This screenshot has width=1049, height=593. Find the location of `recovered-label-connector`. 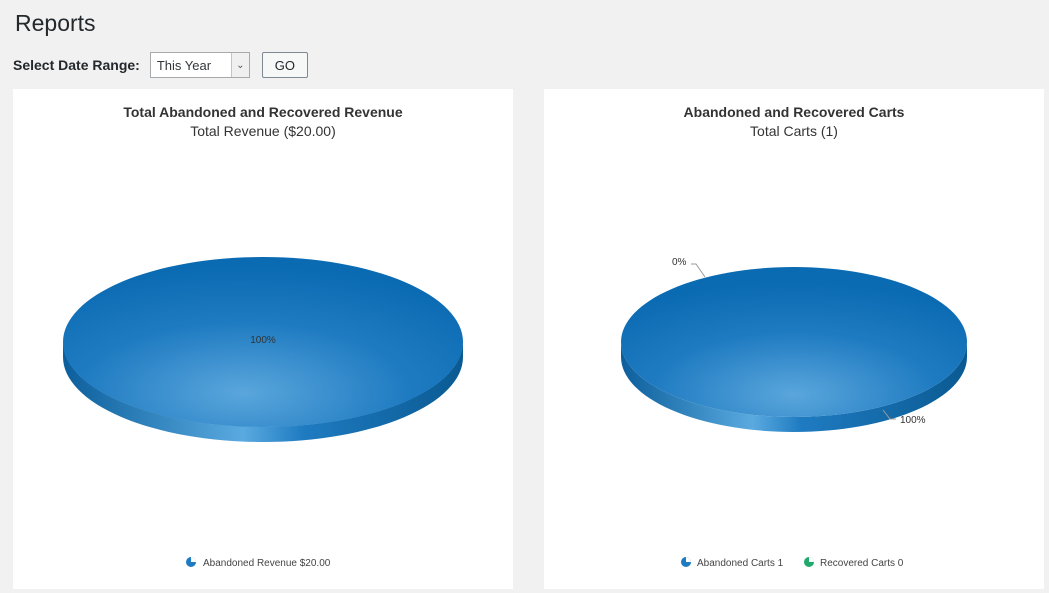

recovered-label-connector is located at coordinates (698, 270).